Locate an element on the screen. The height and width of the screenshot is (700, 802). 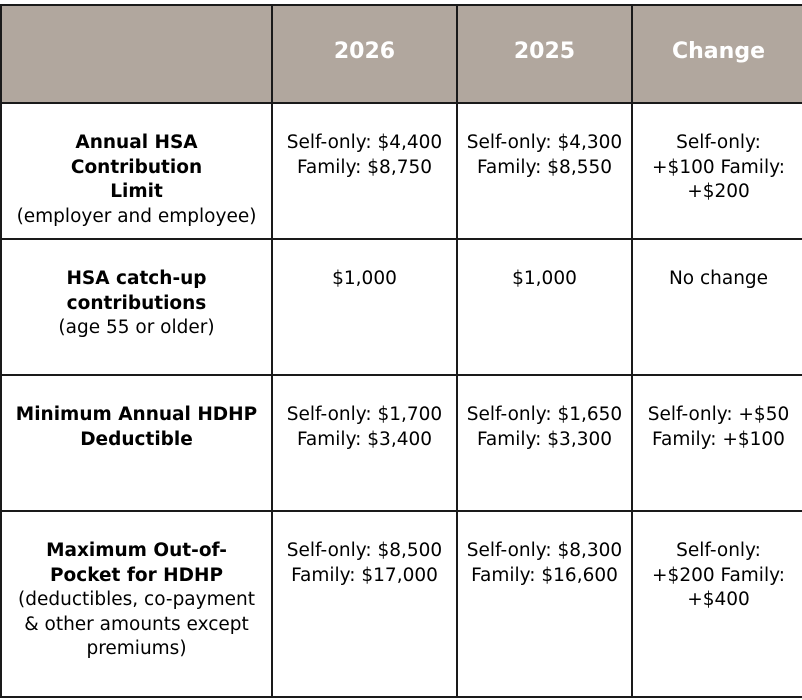
value-2025-cell: $1,000 is located at coordinates (544, 307).